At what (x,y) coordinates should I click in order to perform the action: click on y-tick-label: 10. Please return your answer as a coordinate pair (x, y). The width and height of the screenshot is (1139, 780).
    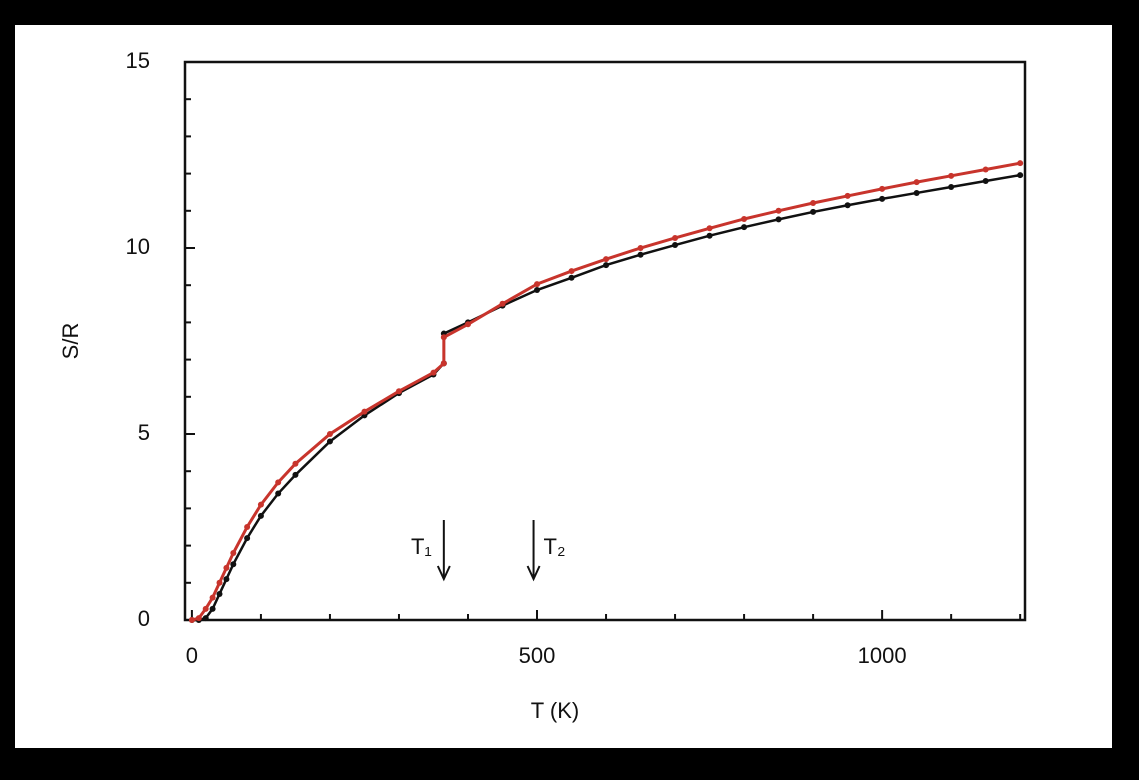
    Looking at the image, I should click on (138, 246).